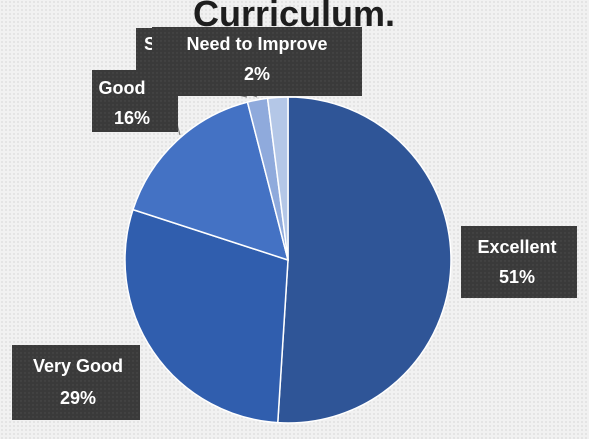 The width and height of the screenshot is (589, 439). What do you see at coordinates (211, 181) in the screenshot?
I see `pie-slice-good` at bounding box center [211, 181].